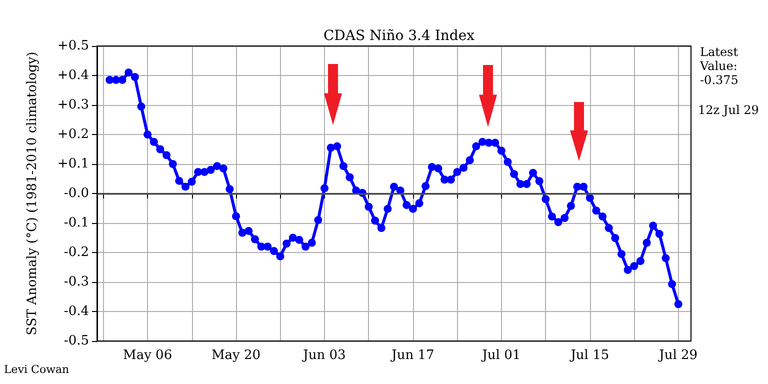 This screenshot has height=384, width=768. Describe the element at coordinates (236, 355) in the screenshot. I see `x-tick-label: May 20` at that location.